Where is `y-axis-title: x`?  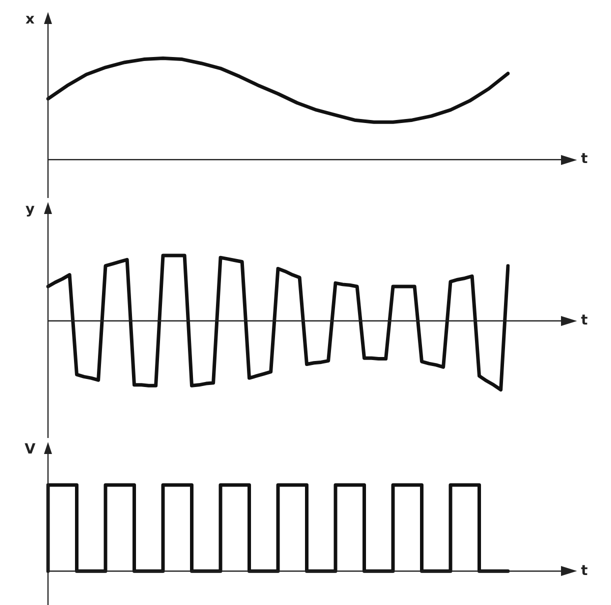
y-axis-title: x is located at coordinates (30, 20).